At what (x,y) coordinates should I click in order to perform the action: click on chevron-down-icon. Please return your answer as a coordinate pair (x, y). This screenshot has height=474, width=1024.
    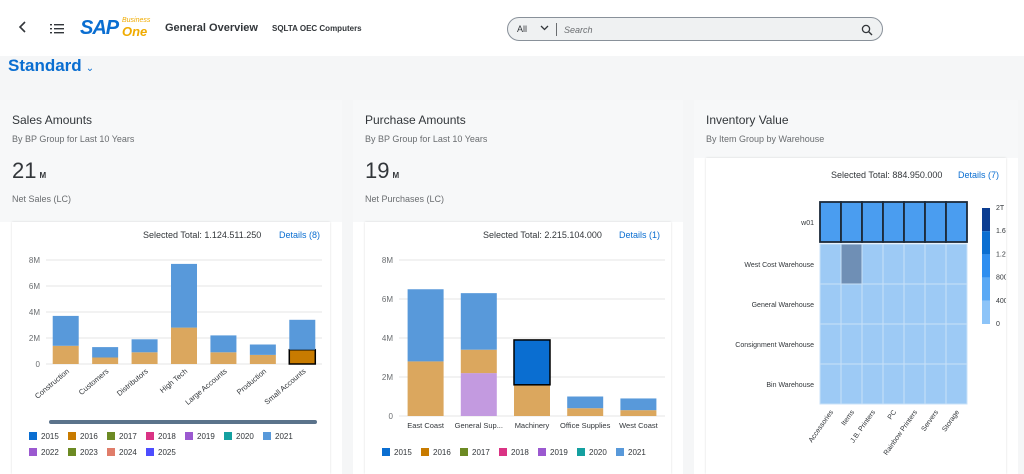
    Looking at the image, I should click on (544, 28).